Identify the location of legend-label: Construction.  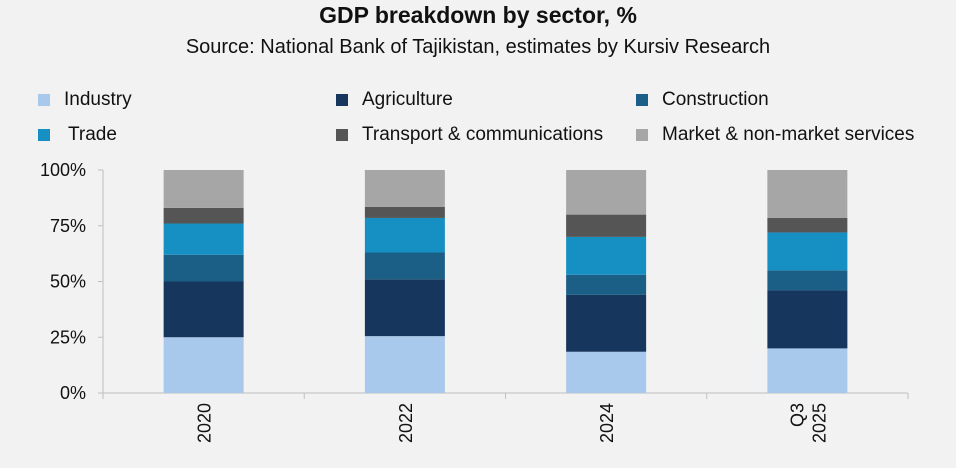
(715, 99).